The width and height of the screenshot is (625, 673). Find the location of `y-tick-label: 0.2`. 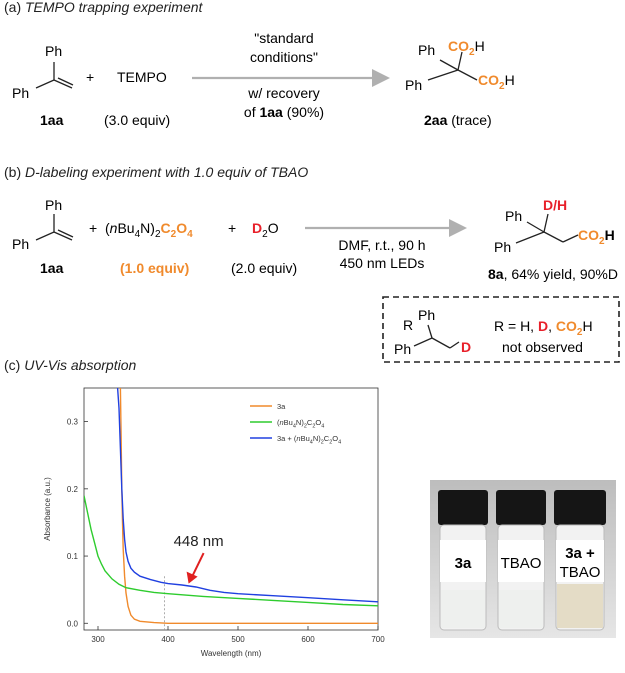

y-tick-label: 0.2 is located at coordinates (73, 489).